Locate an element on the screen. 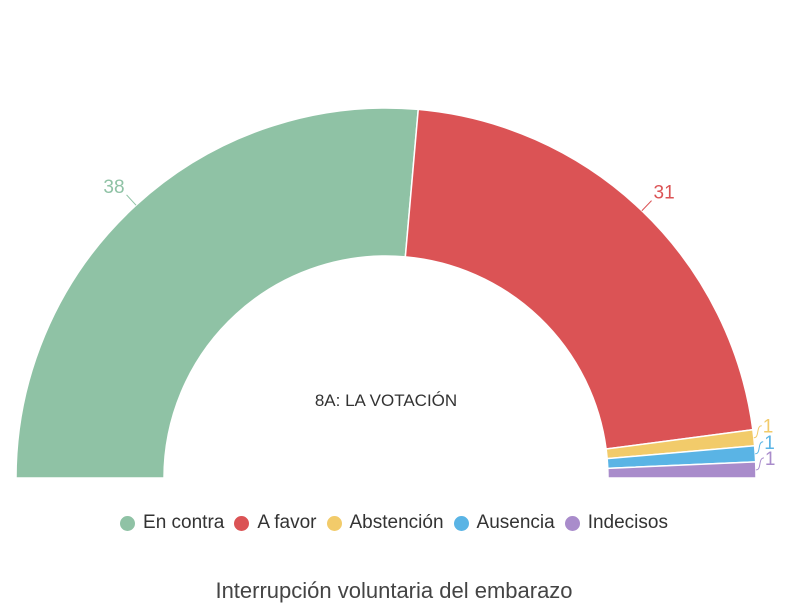 Image resolution: width=788 pixels, height=612 pixels. data-label-en-contra: 38 is located at coordinates (113, 187).